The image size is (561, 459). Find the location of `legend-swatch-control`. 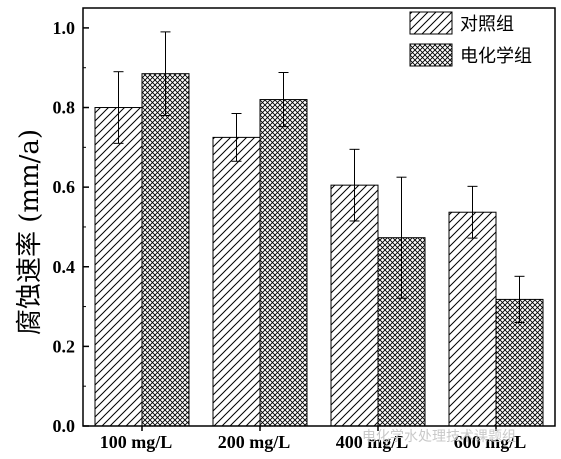

legend-swatch-control is located at coordinates (431, 23).